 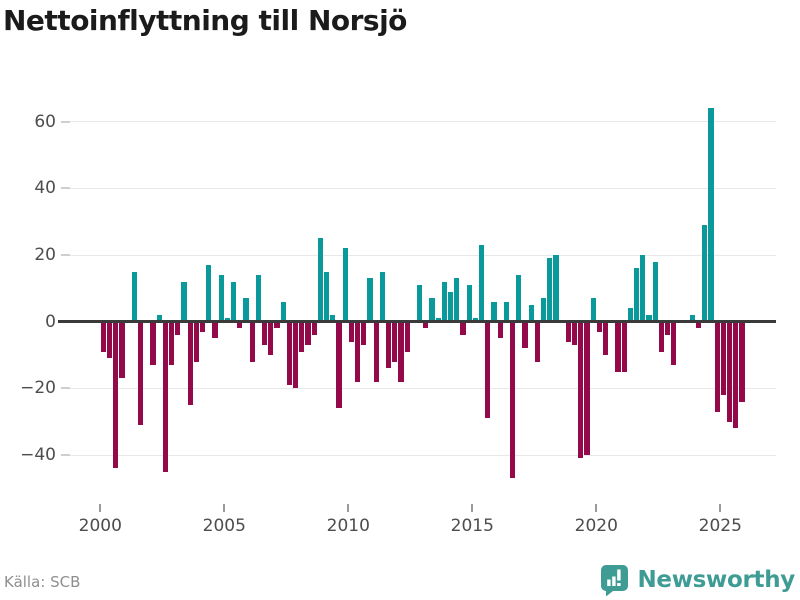 I want to click on bar-quarter-2011q2, so click(x=382, y=296).